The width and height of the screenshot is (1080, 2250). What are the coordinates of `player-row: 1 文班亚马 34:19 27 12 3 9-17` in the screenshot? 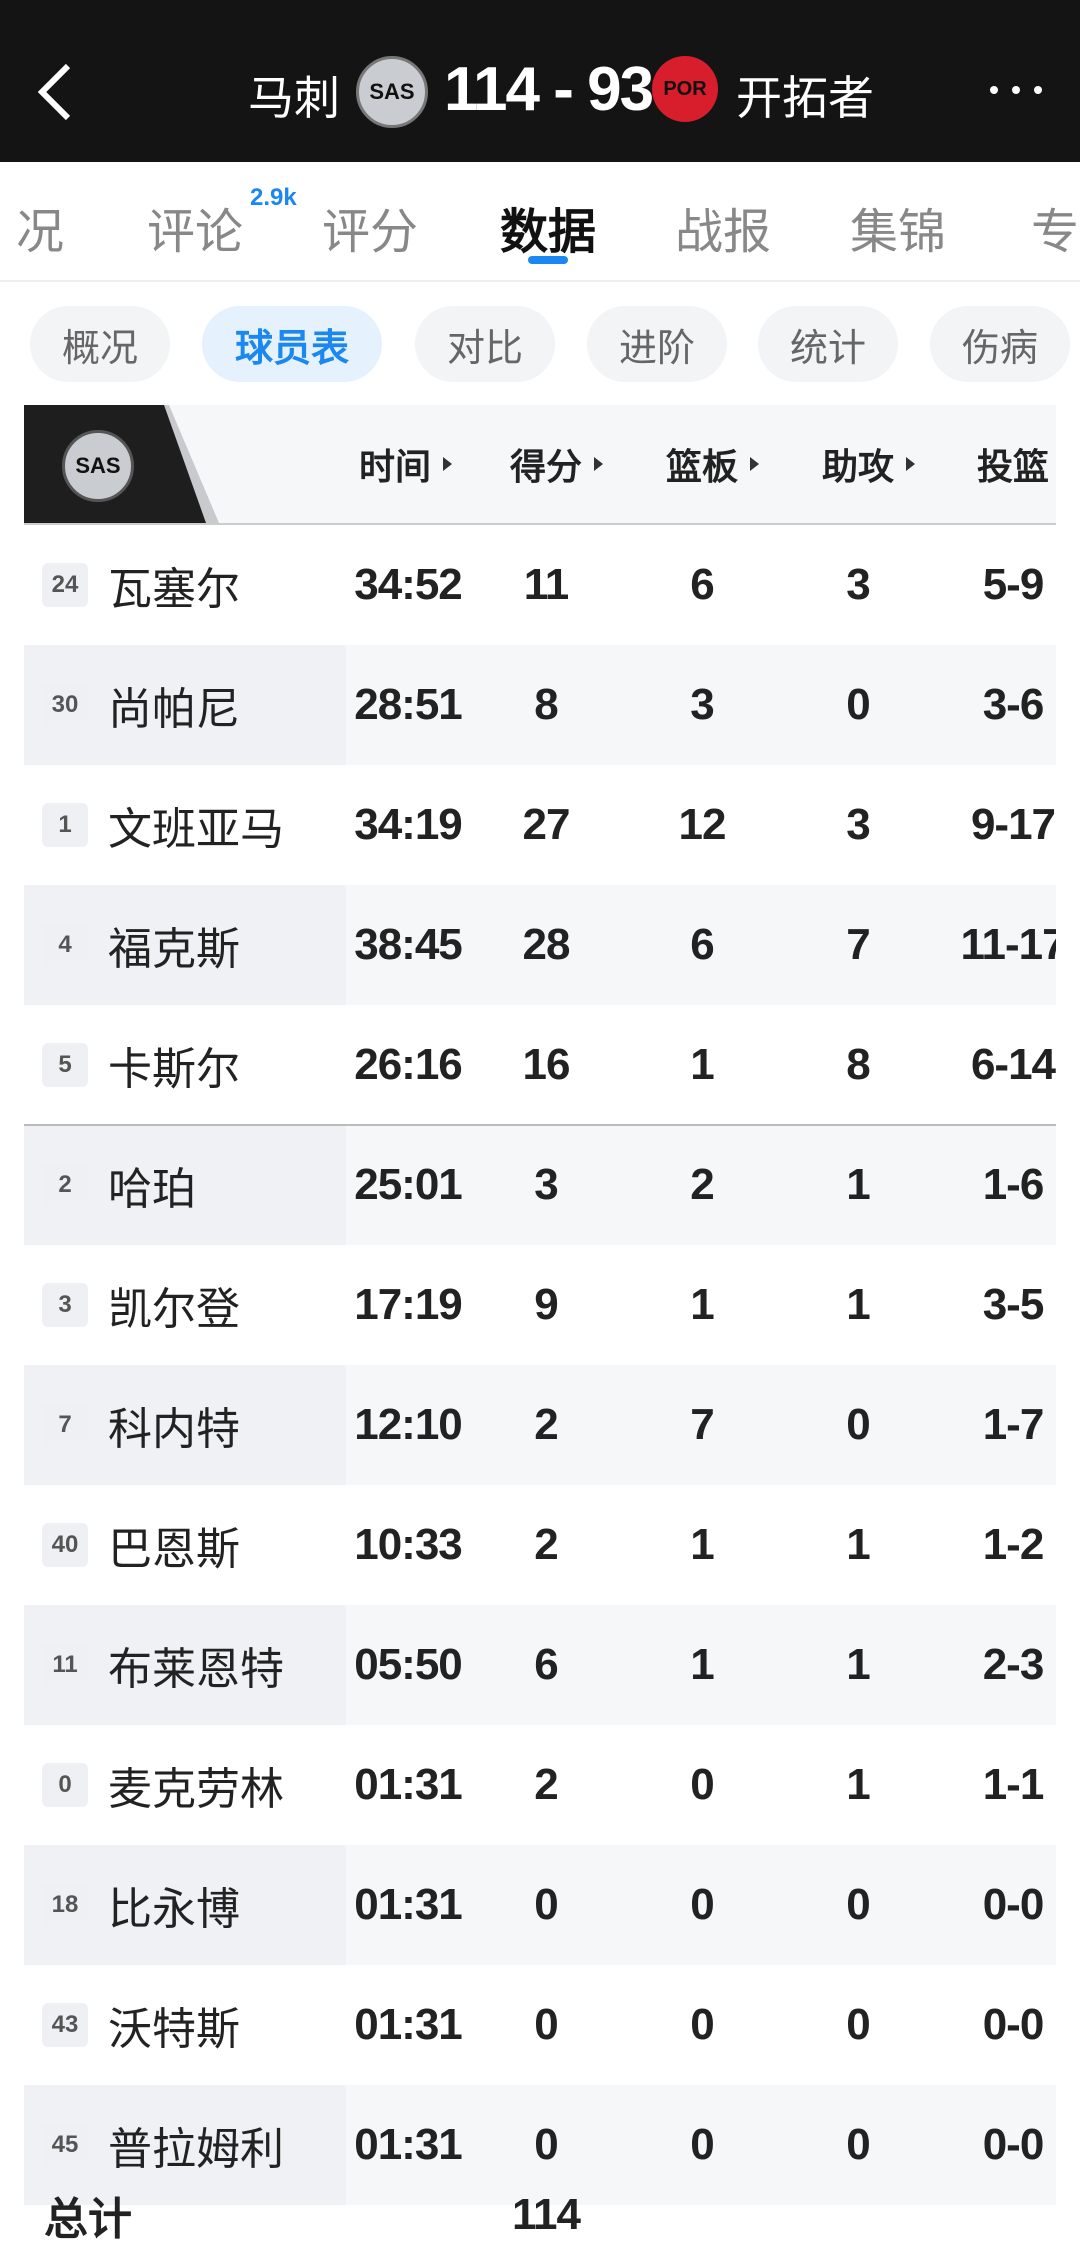 It's located at (540, 825).